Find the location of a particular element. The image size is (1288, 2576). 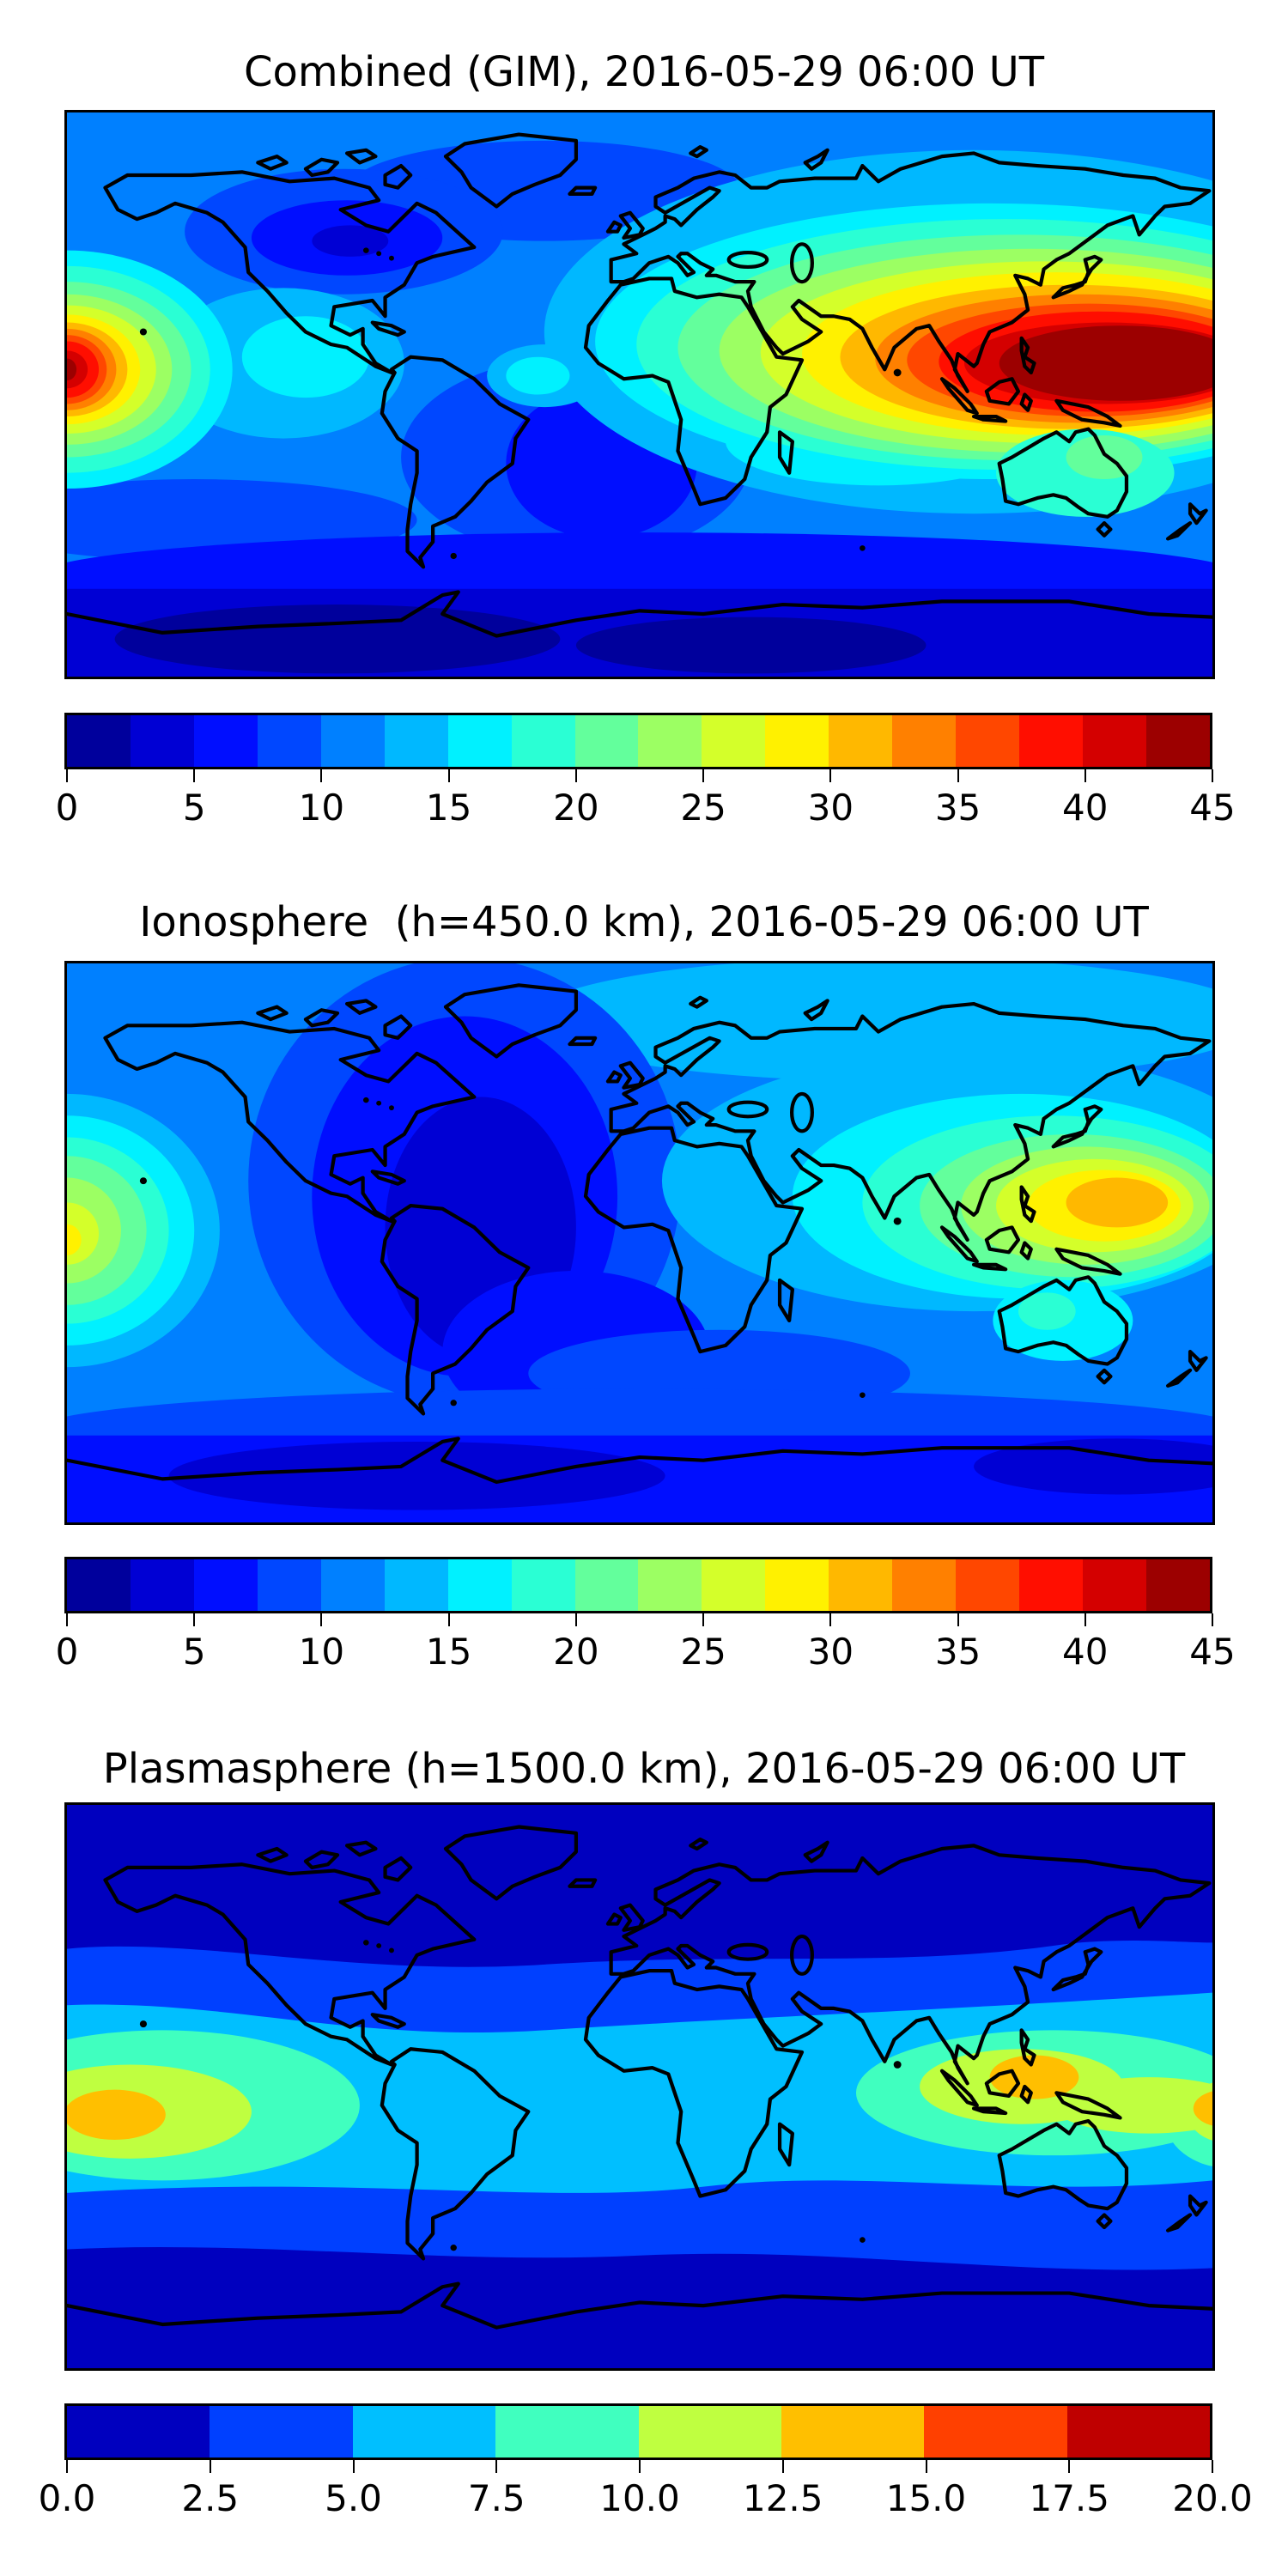

colorbar-ionosphere: 0 5 10 15 20 25 30 35 40 45 is located at coordinates (646, 1615).